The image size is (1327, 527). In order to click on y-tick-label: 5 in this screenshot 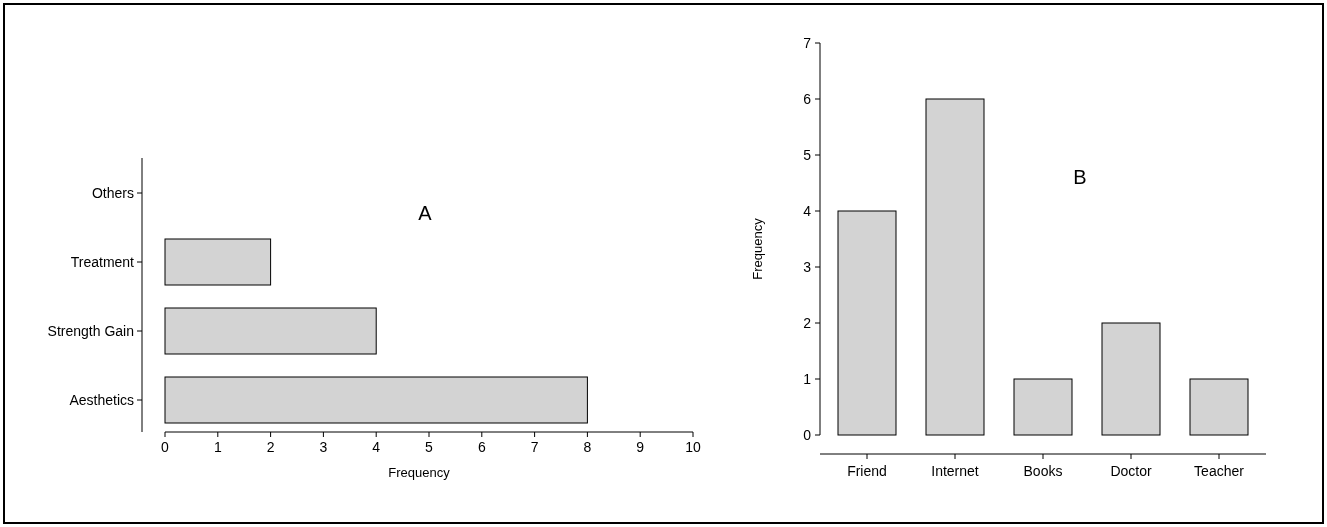, I will do `click(807, 154)`.